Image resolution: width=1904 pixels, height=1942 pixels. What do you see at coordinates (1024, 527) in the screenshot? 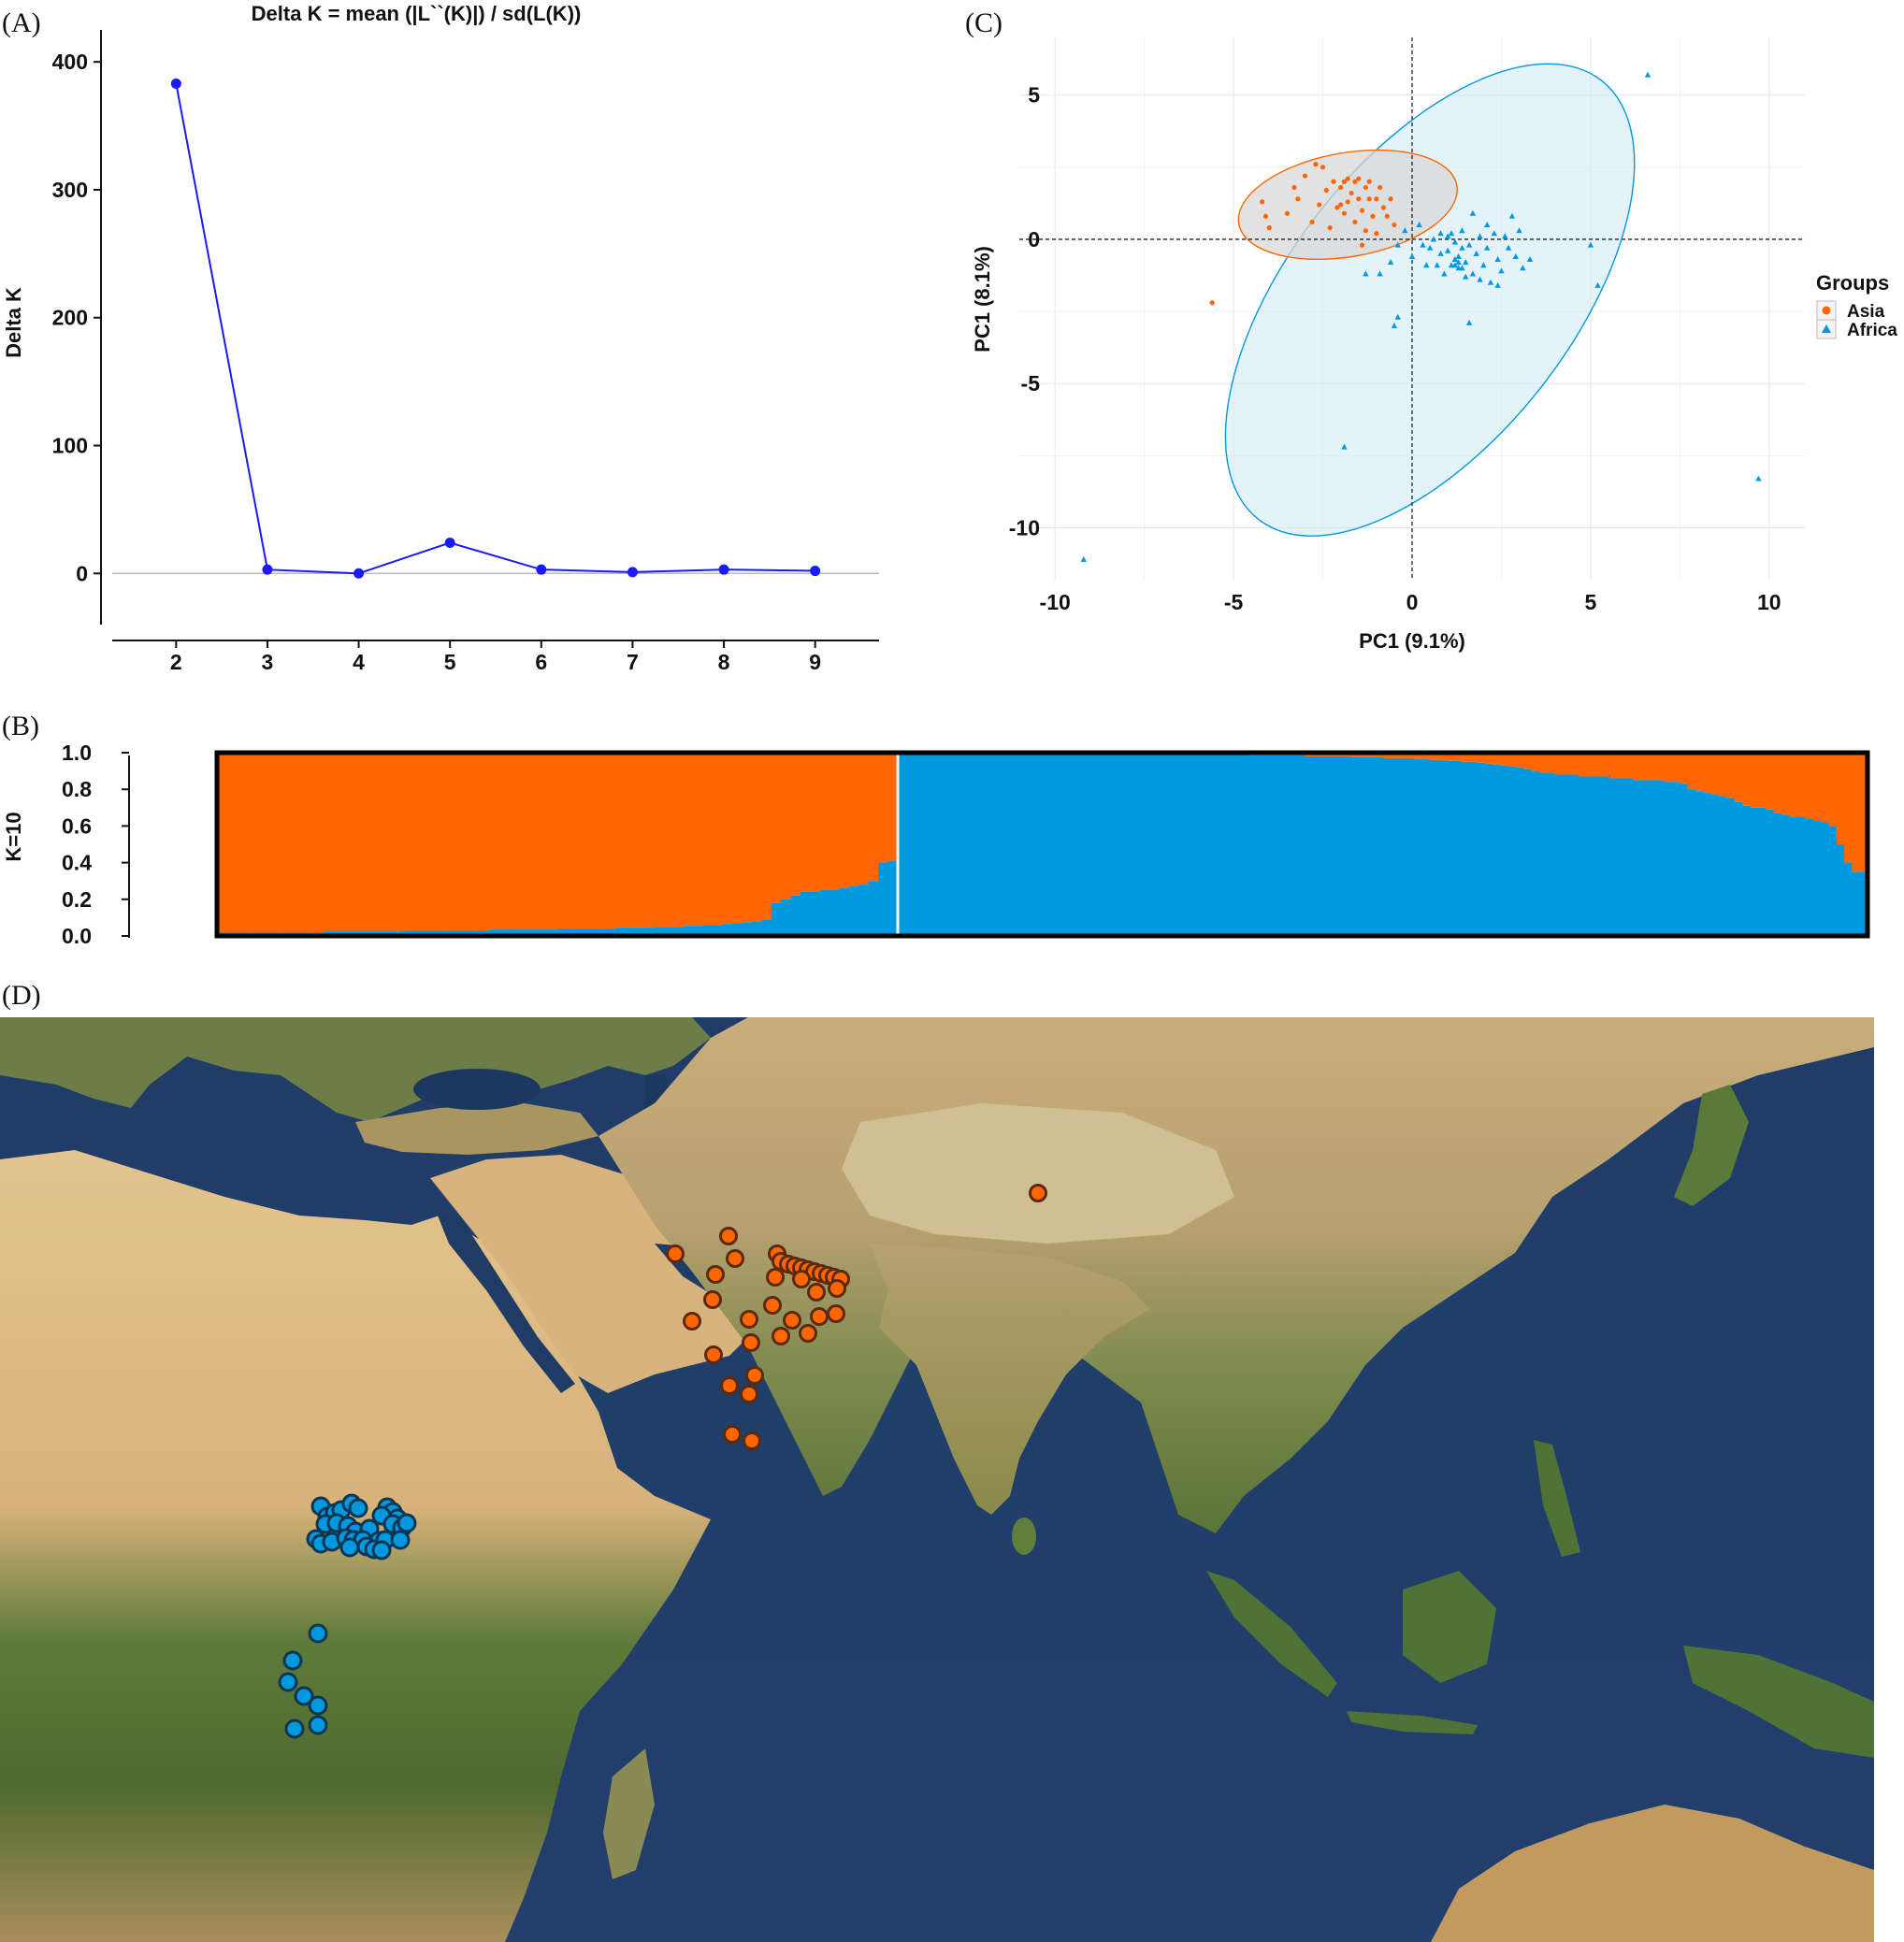
I see `pca-ytick-label: -10` at bounding box center [1024, 527].